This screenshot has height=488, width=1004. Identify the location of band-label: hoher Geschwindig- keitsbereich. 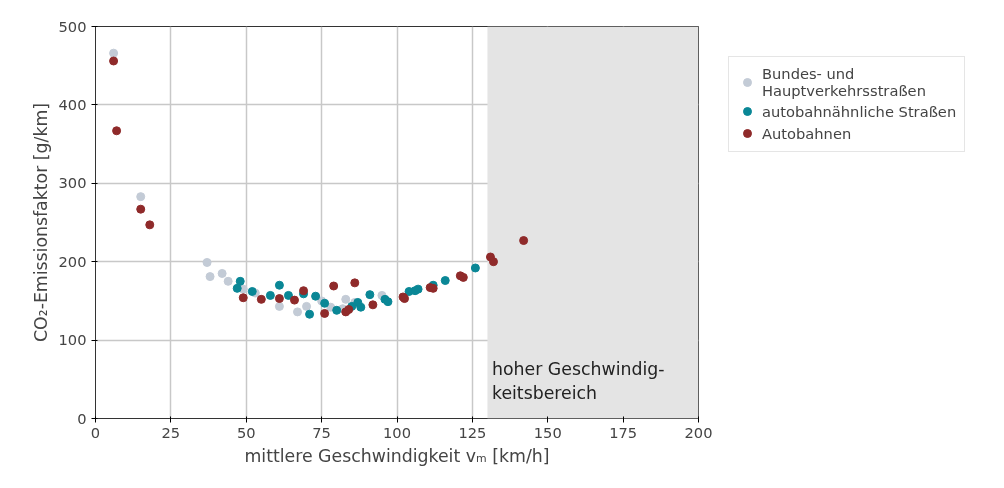
(578, 380).